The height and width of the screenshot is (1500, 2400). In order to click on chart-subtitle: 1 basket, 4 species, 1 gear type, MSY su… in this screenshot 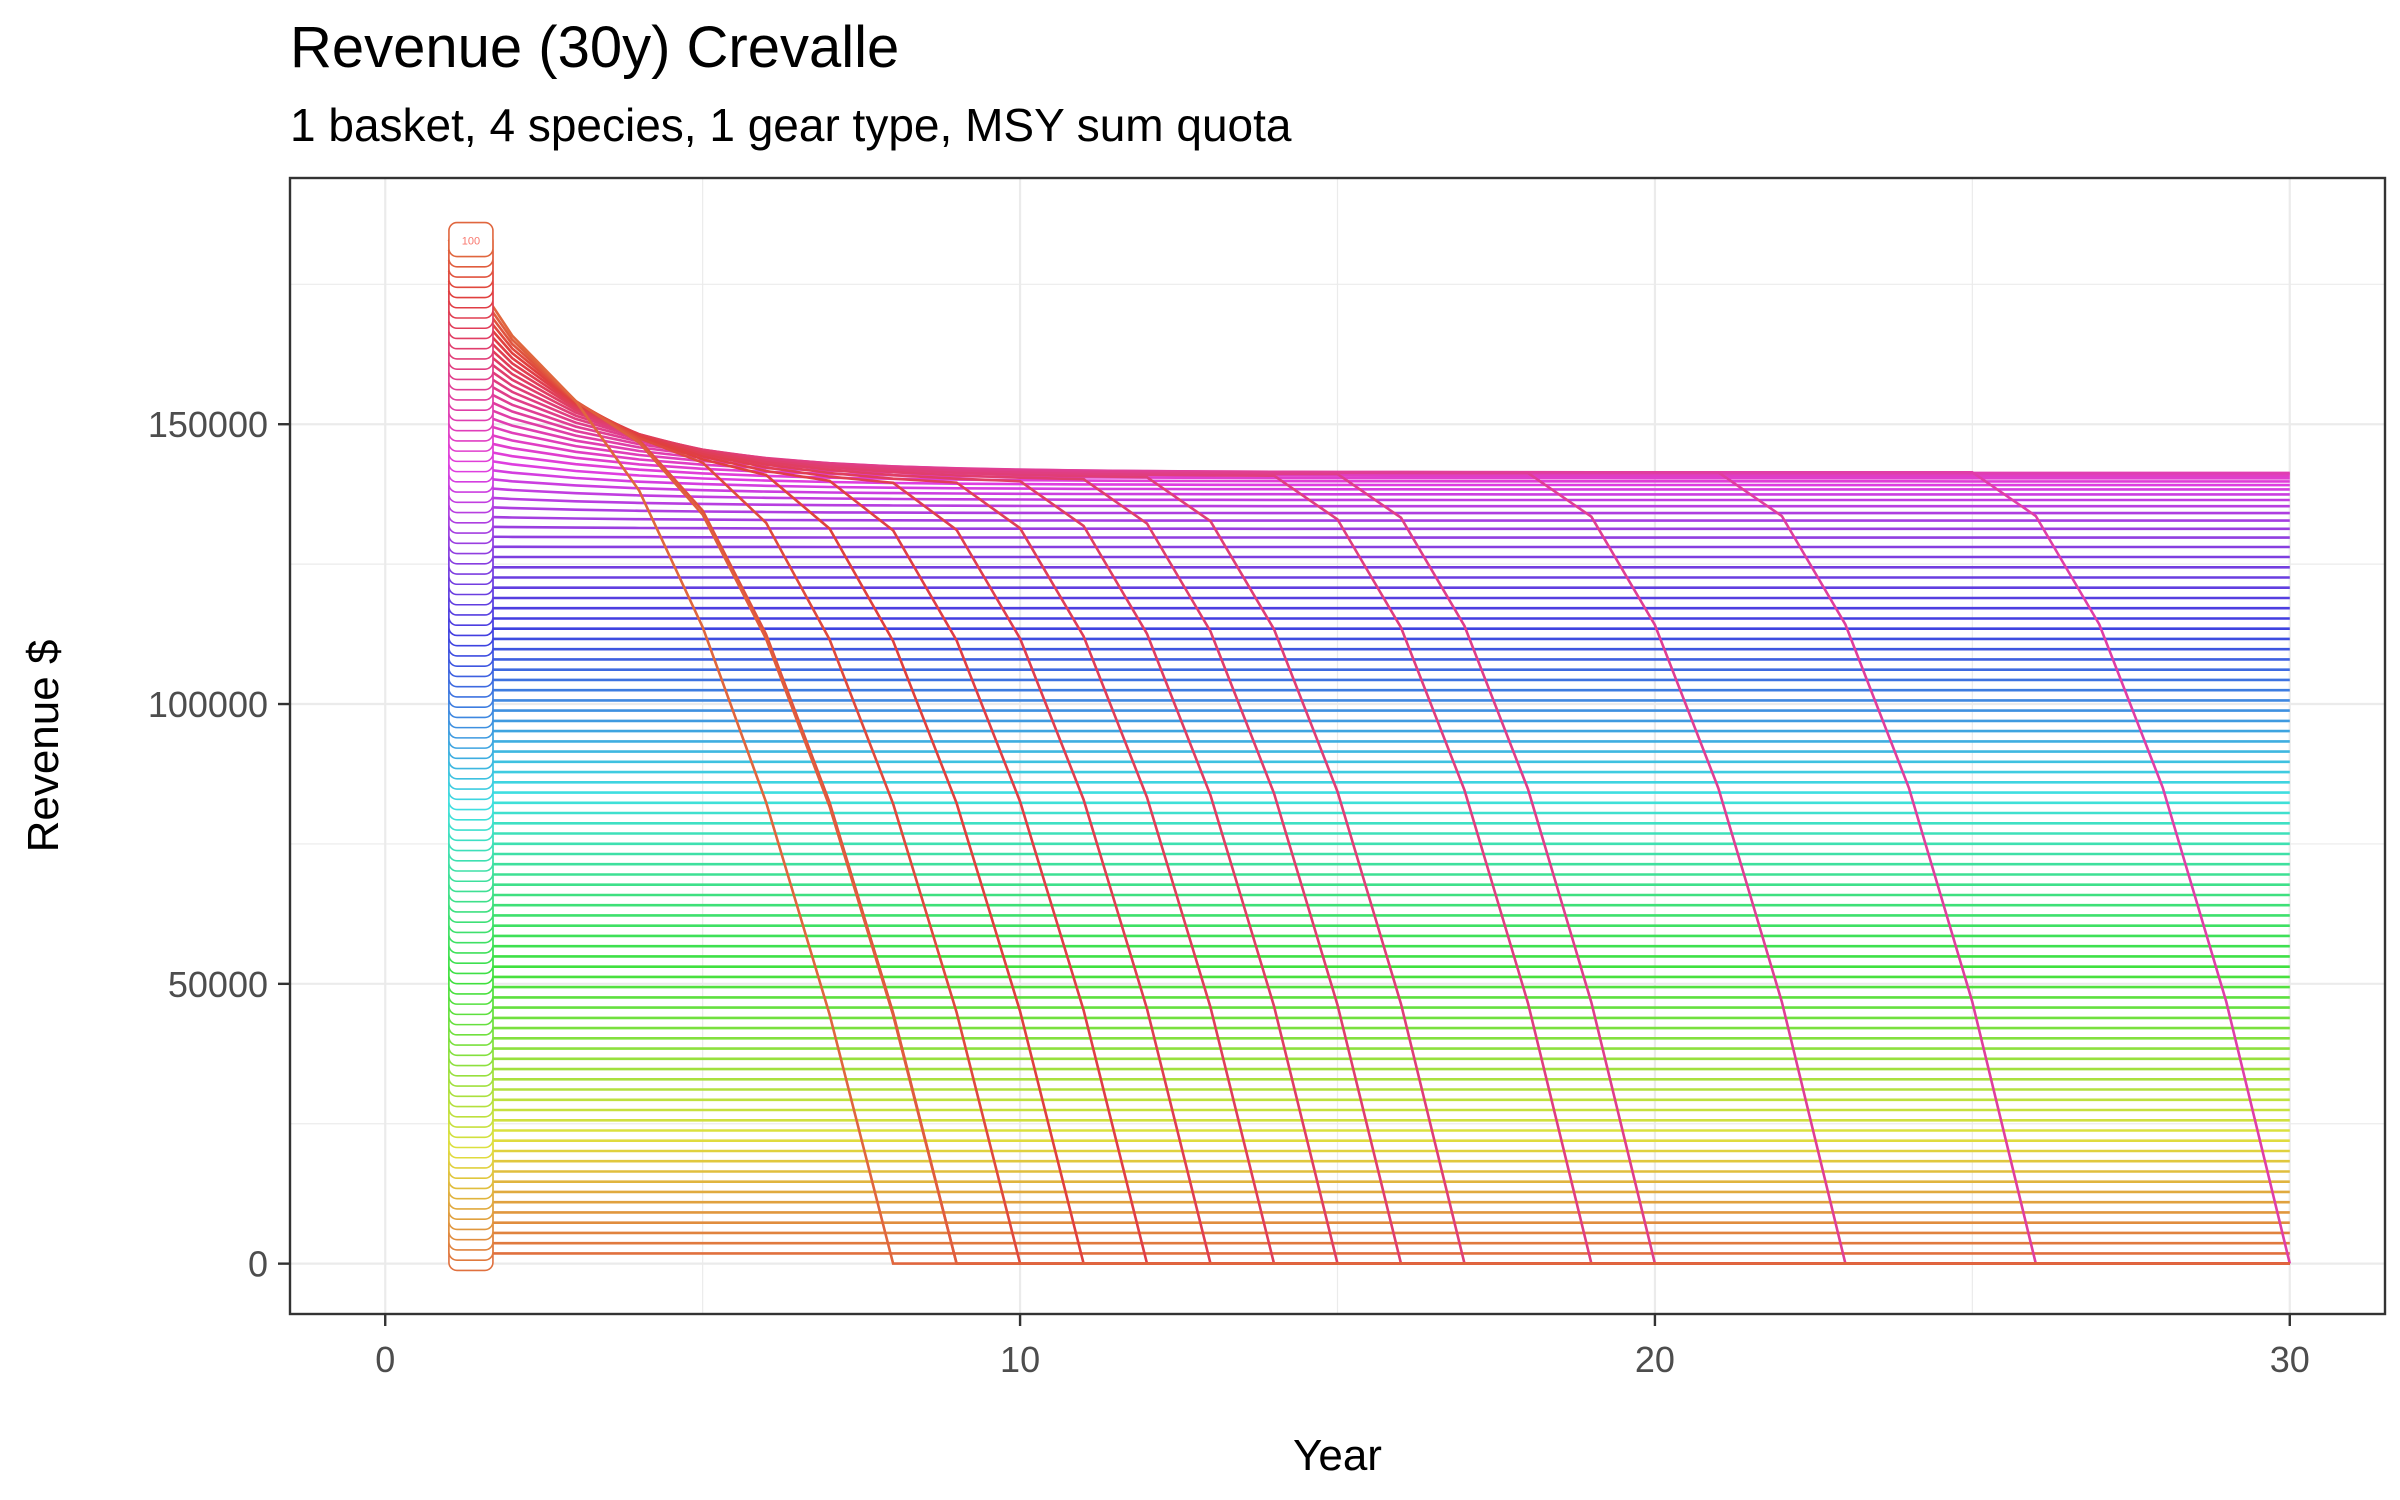, I will do `click(791, 125)`.